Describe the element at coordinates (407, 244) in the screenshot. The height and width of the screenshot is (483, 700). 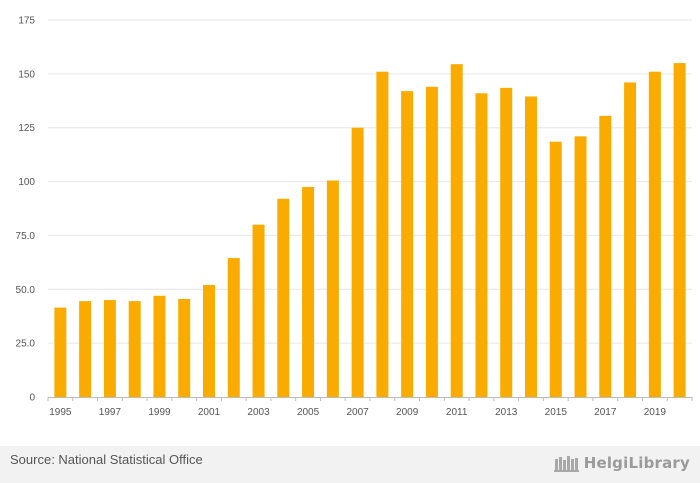
I see `bar-2009` at that location.